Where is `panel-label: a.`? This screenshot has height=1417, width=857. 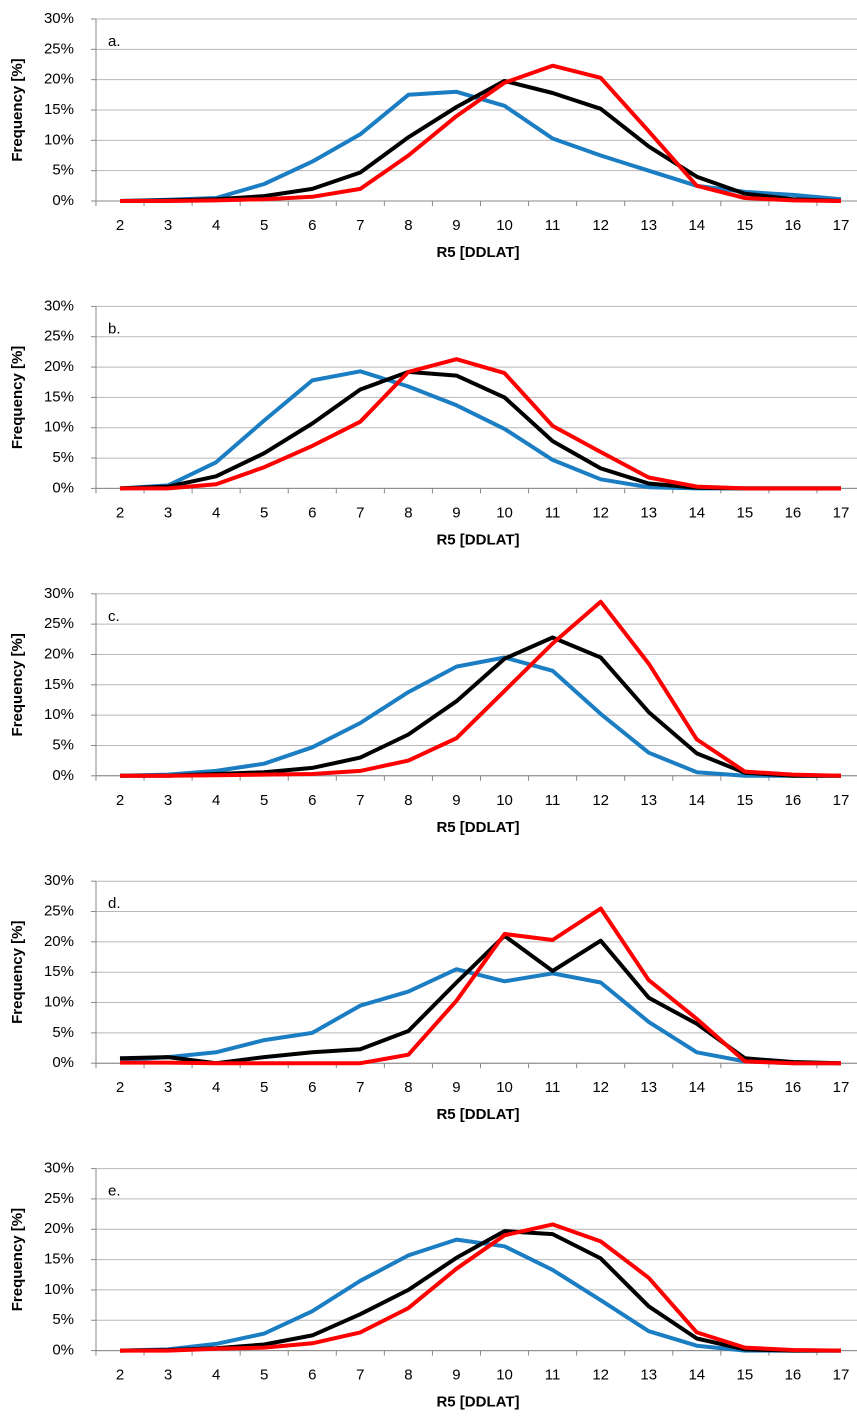 panel-label: a. is located at coordinates (114, 41).